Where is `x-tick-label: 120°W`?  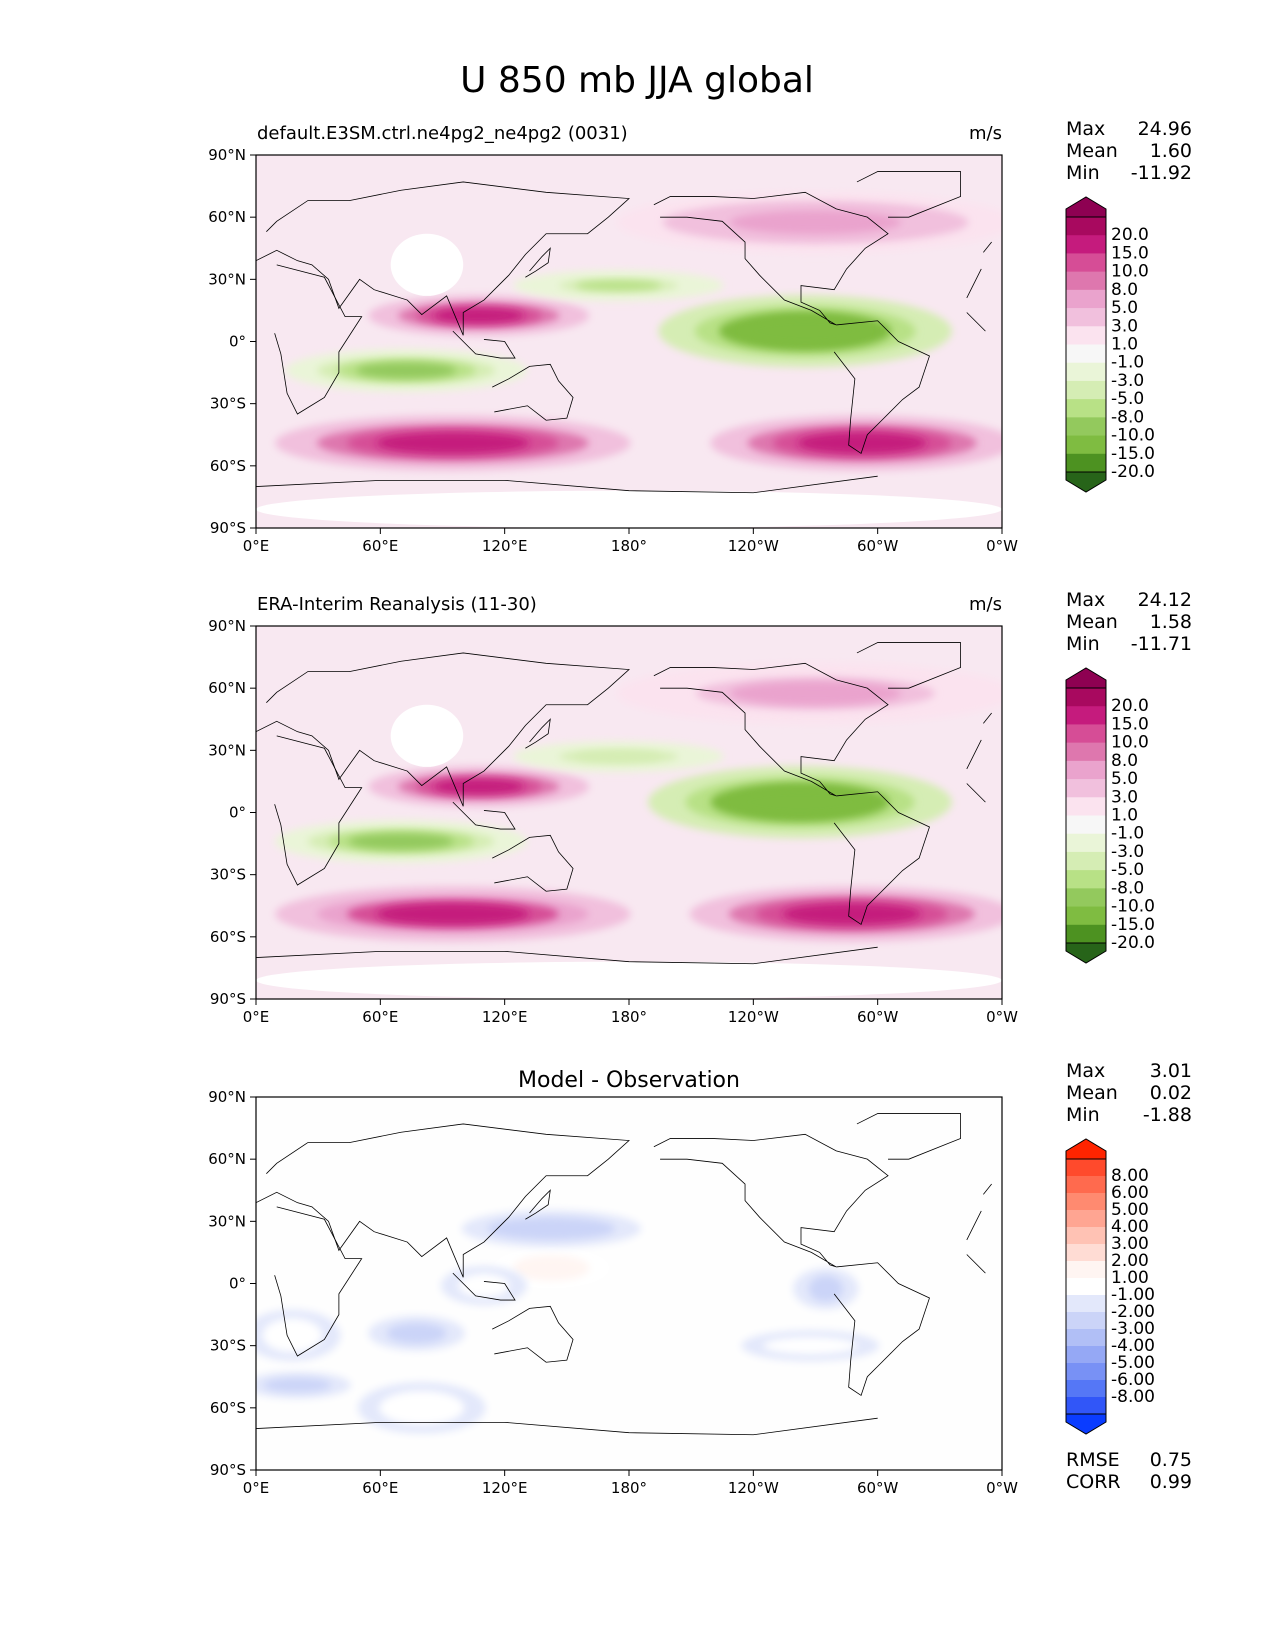 x-tick-label: 120°W is located at coordinates (753, 1017).